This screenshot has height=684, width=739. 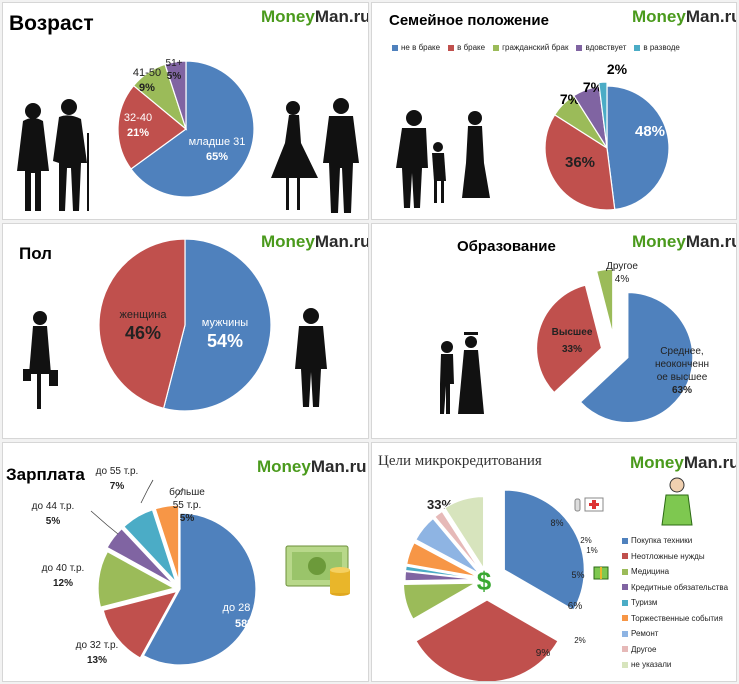 I want to click on gift-icon, so click(x=601, y=573).